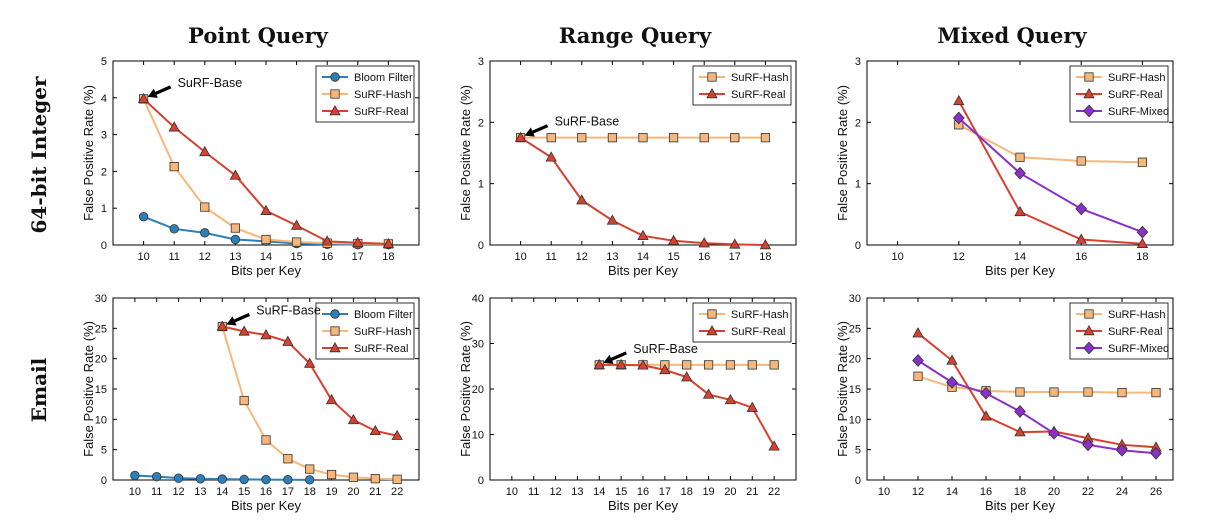  What do you see at coordinates (296, 257) in the screenshot?
I see `x-tick-label: 15` at bounding box center [296, 257].